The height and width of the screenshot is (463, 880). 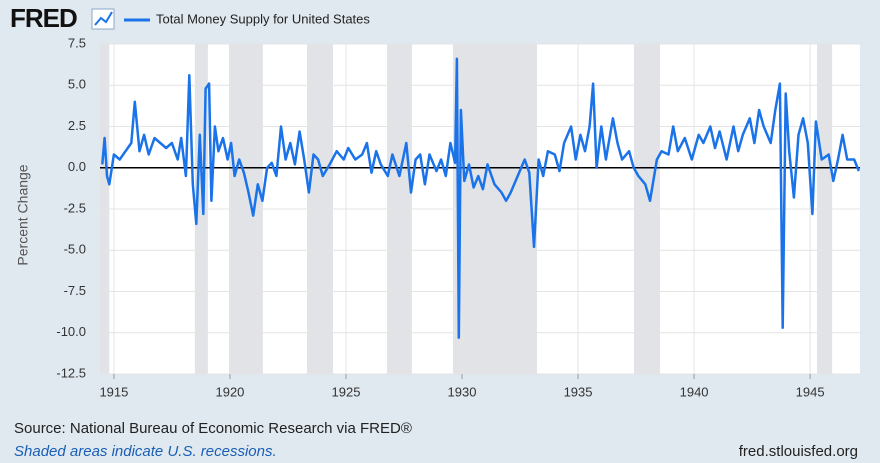 I want to click on logo: FRED, so click(x=43, y=18).